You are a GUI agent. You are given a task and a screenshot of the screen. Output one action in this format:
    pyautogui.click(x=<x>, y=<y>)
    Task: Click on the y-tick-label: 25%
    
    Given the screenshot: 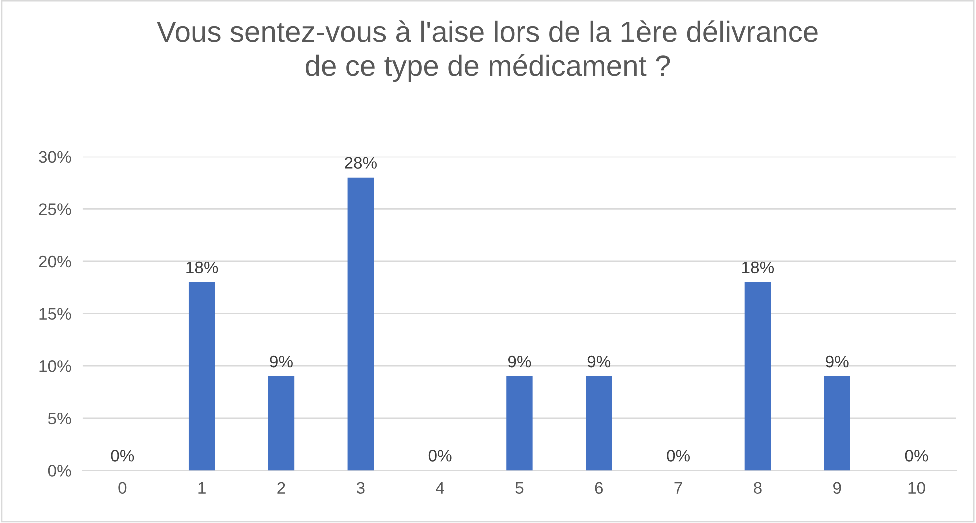 What is the action you would take?
    pyautogui.click(x=55, y=210)
    